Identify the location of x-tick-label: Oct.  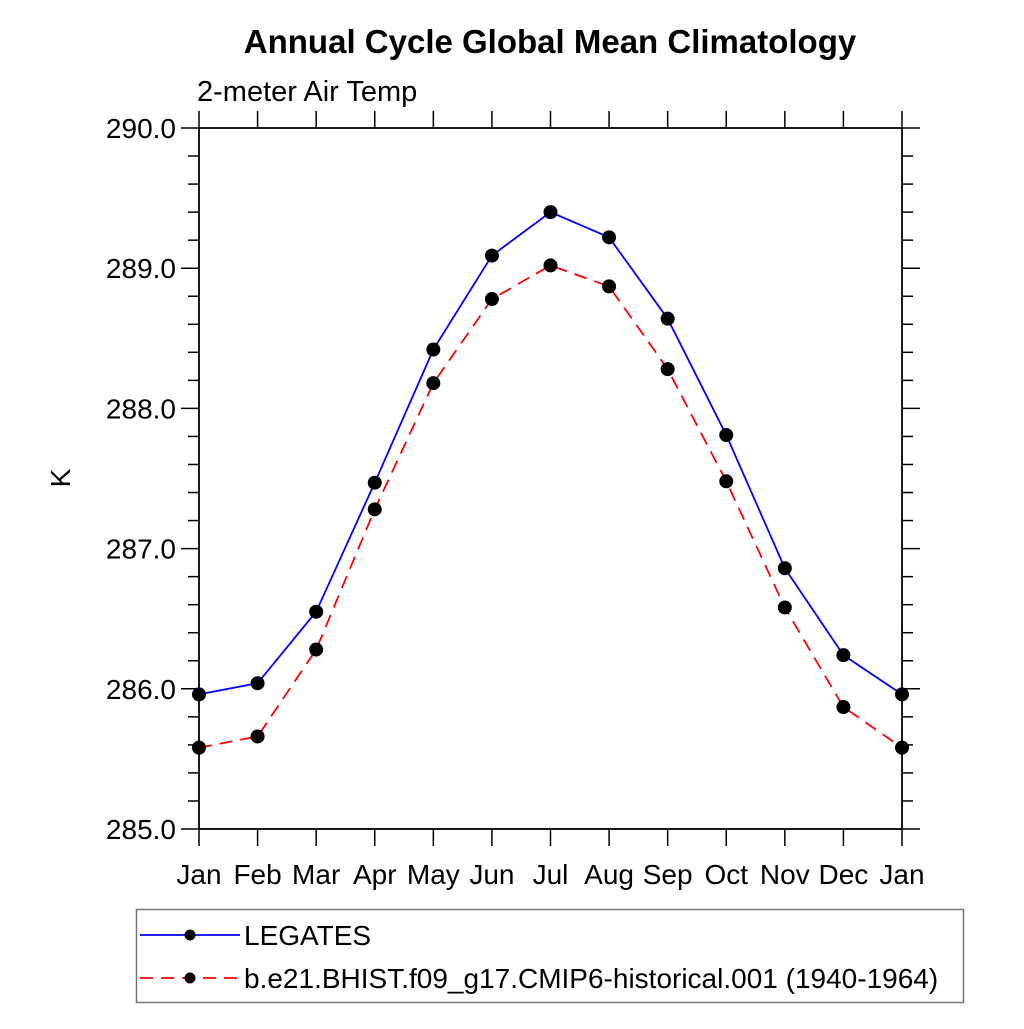
(726, 874).